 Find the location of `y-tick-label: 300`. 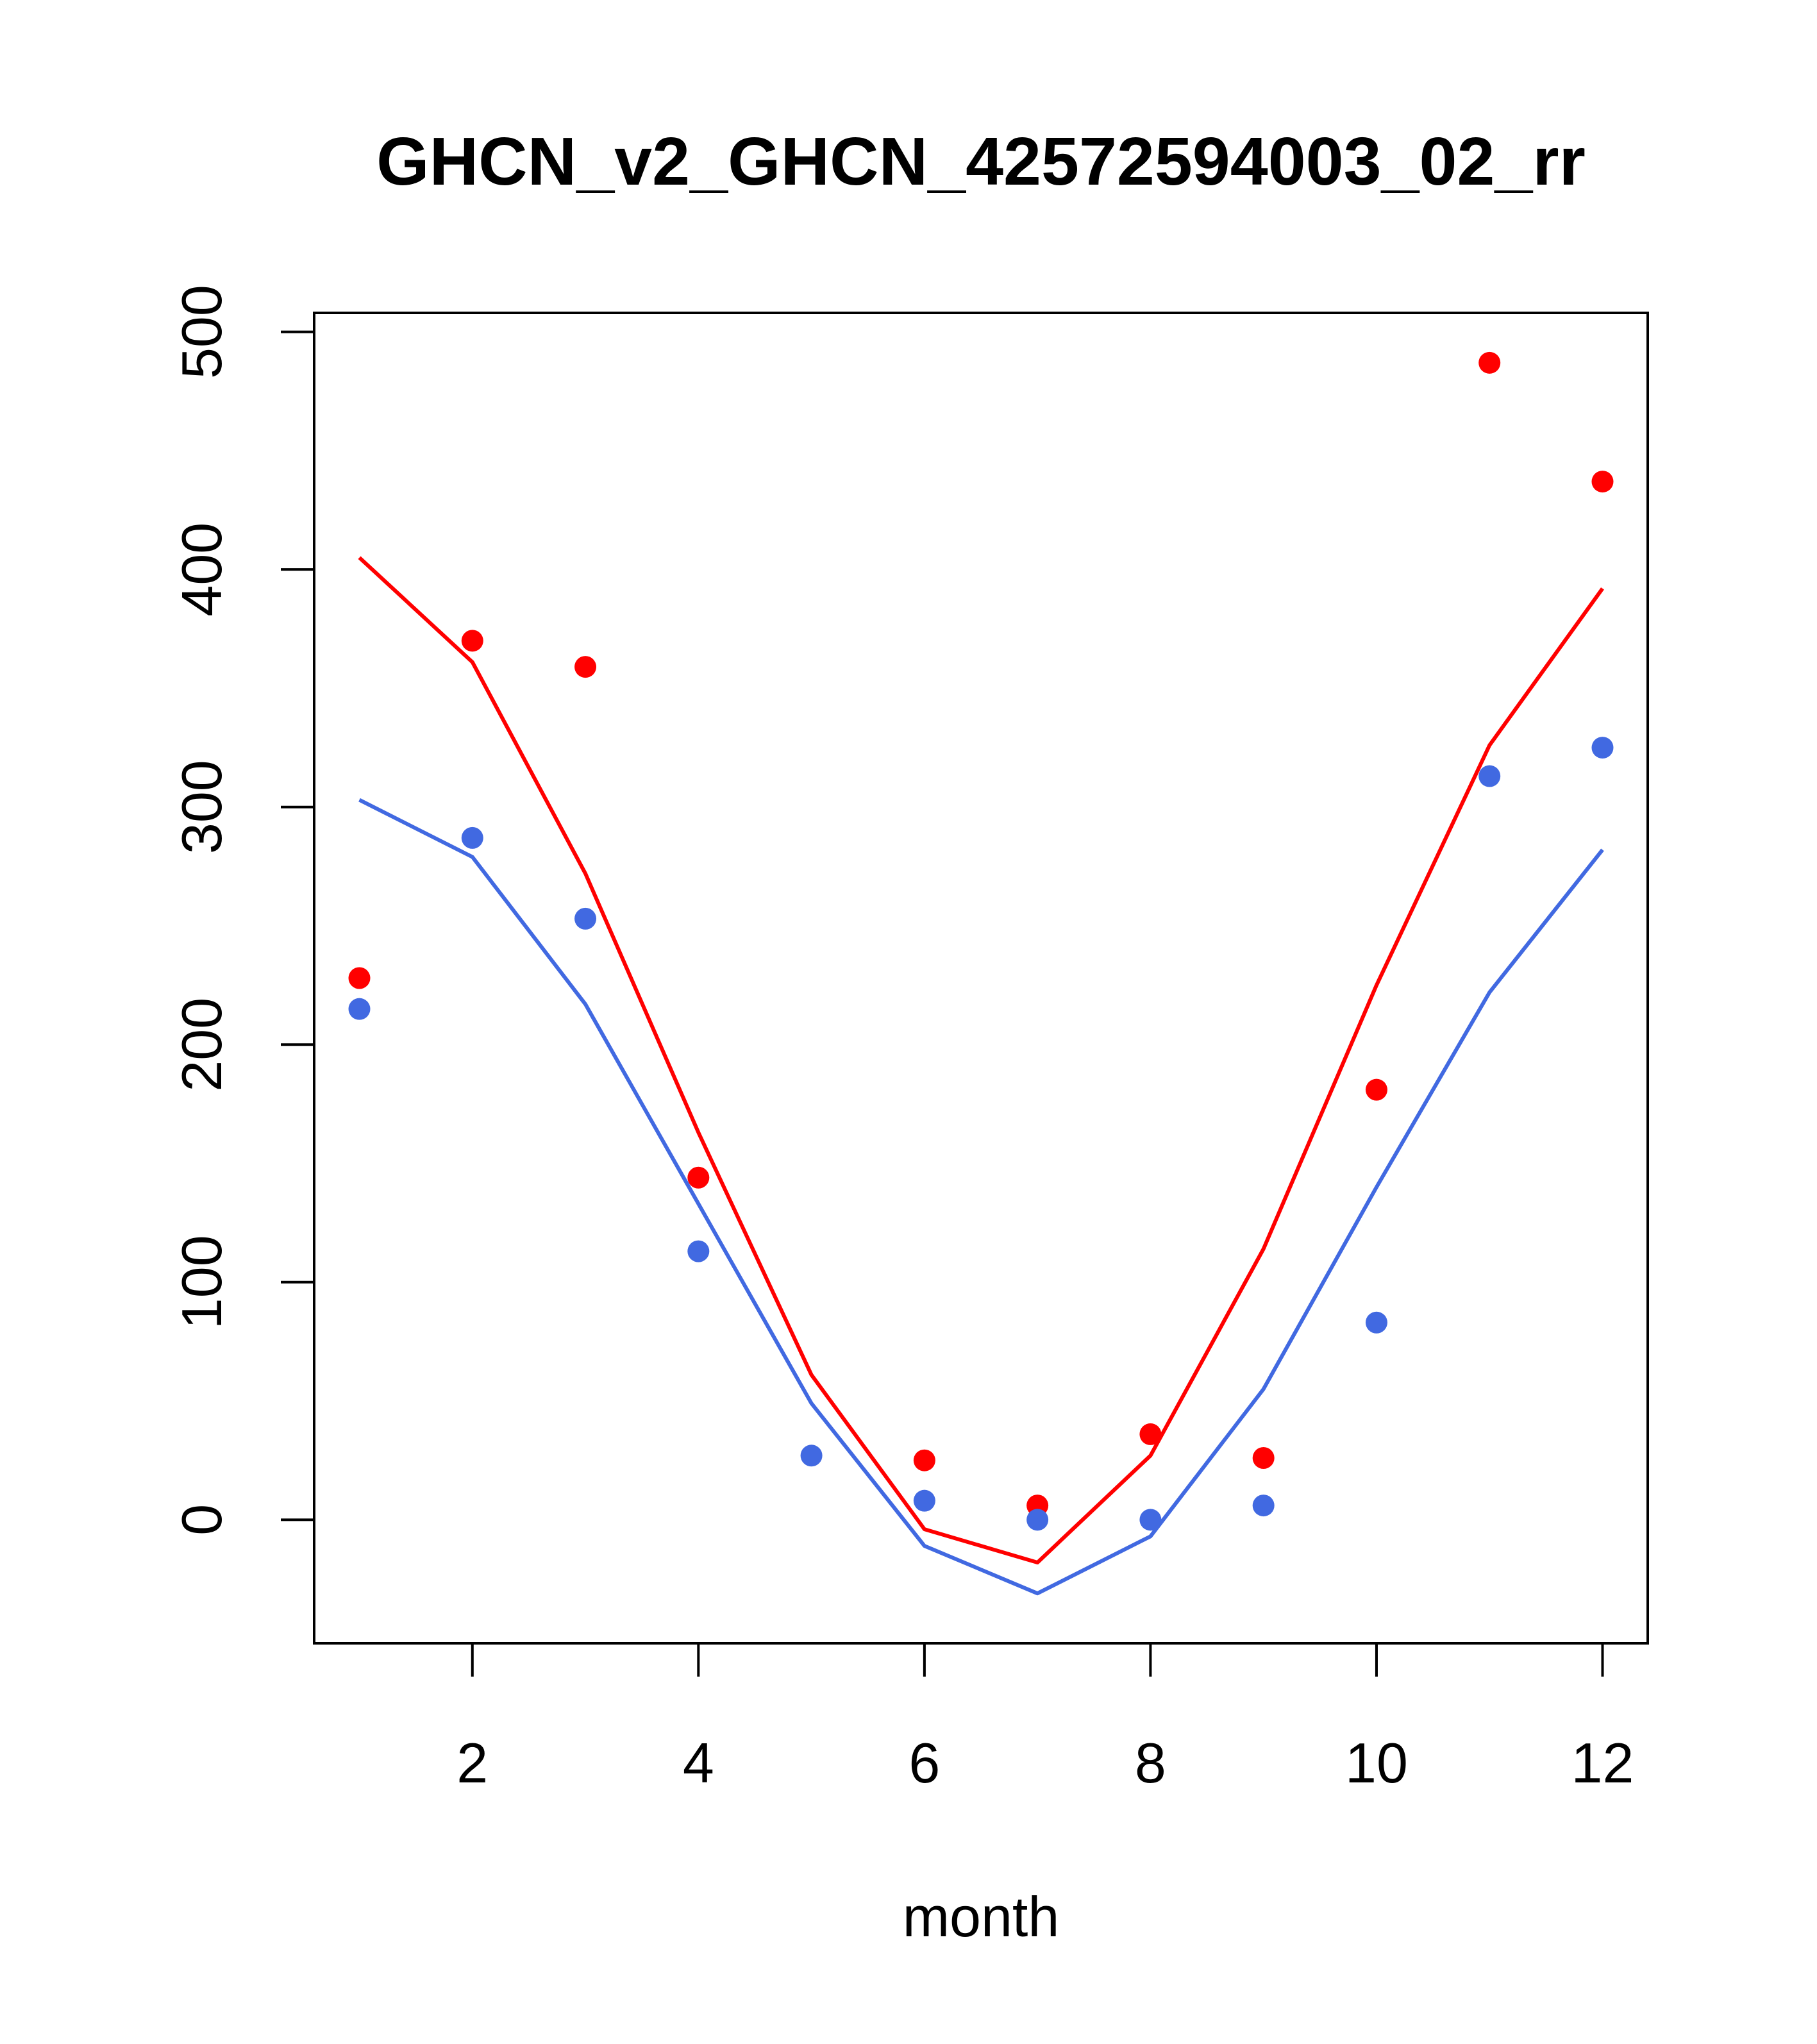

y-tick-label: 300 is located at coordinates (201, 807).